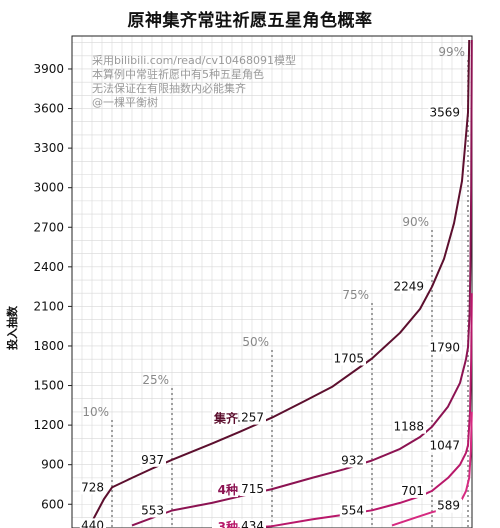 The width and height of the screenshot is (500, 528). I want to click on note-source: 采用bilibili.com/read/cv10468091模型, so click(194, 60).